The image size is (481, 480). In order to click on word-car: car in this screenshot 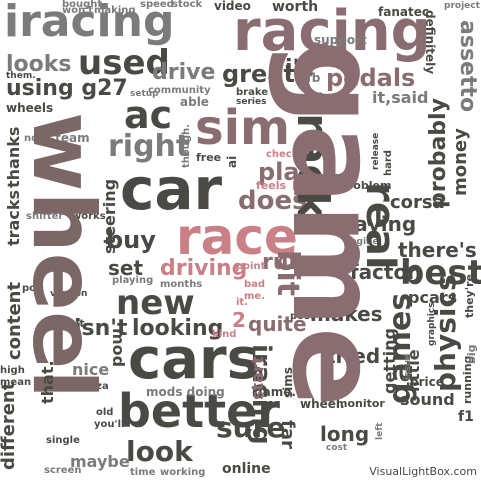, I will do `click(171, 189)`.